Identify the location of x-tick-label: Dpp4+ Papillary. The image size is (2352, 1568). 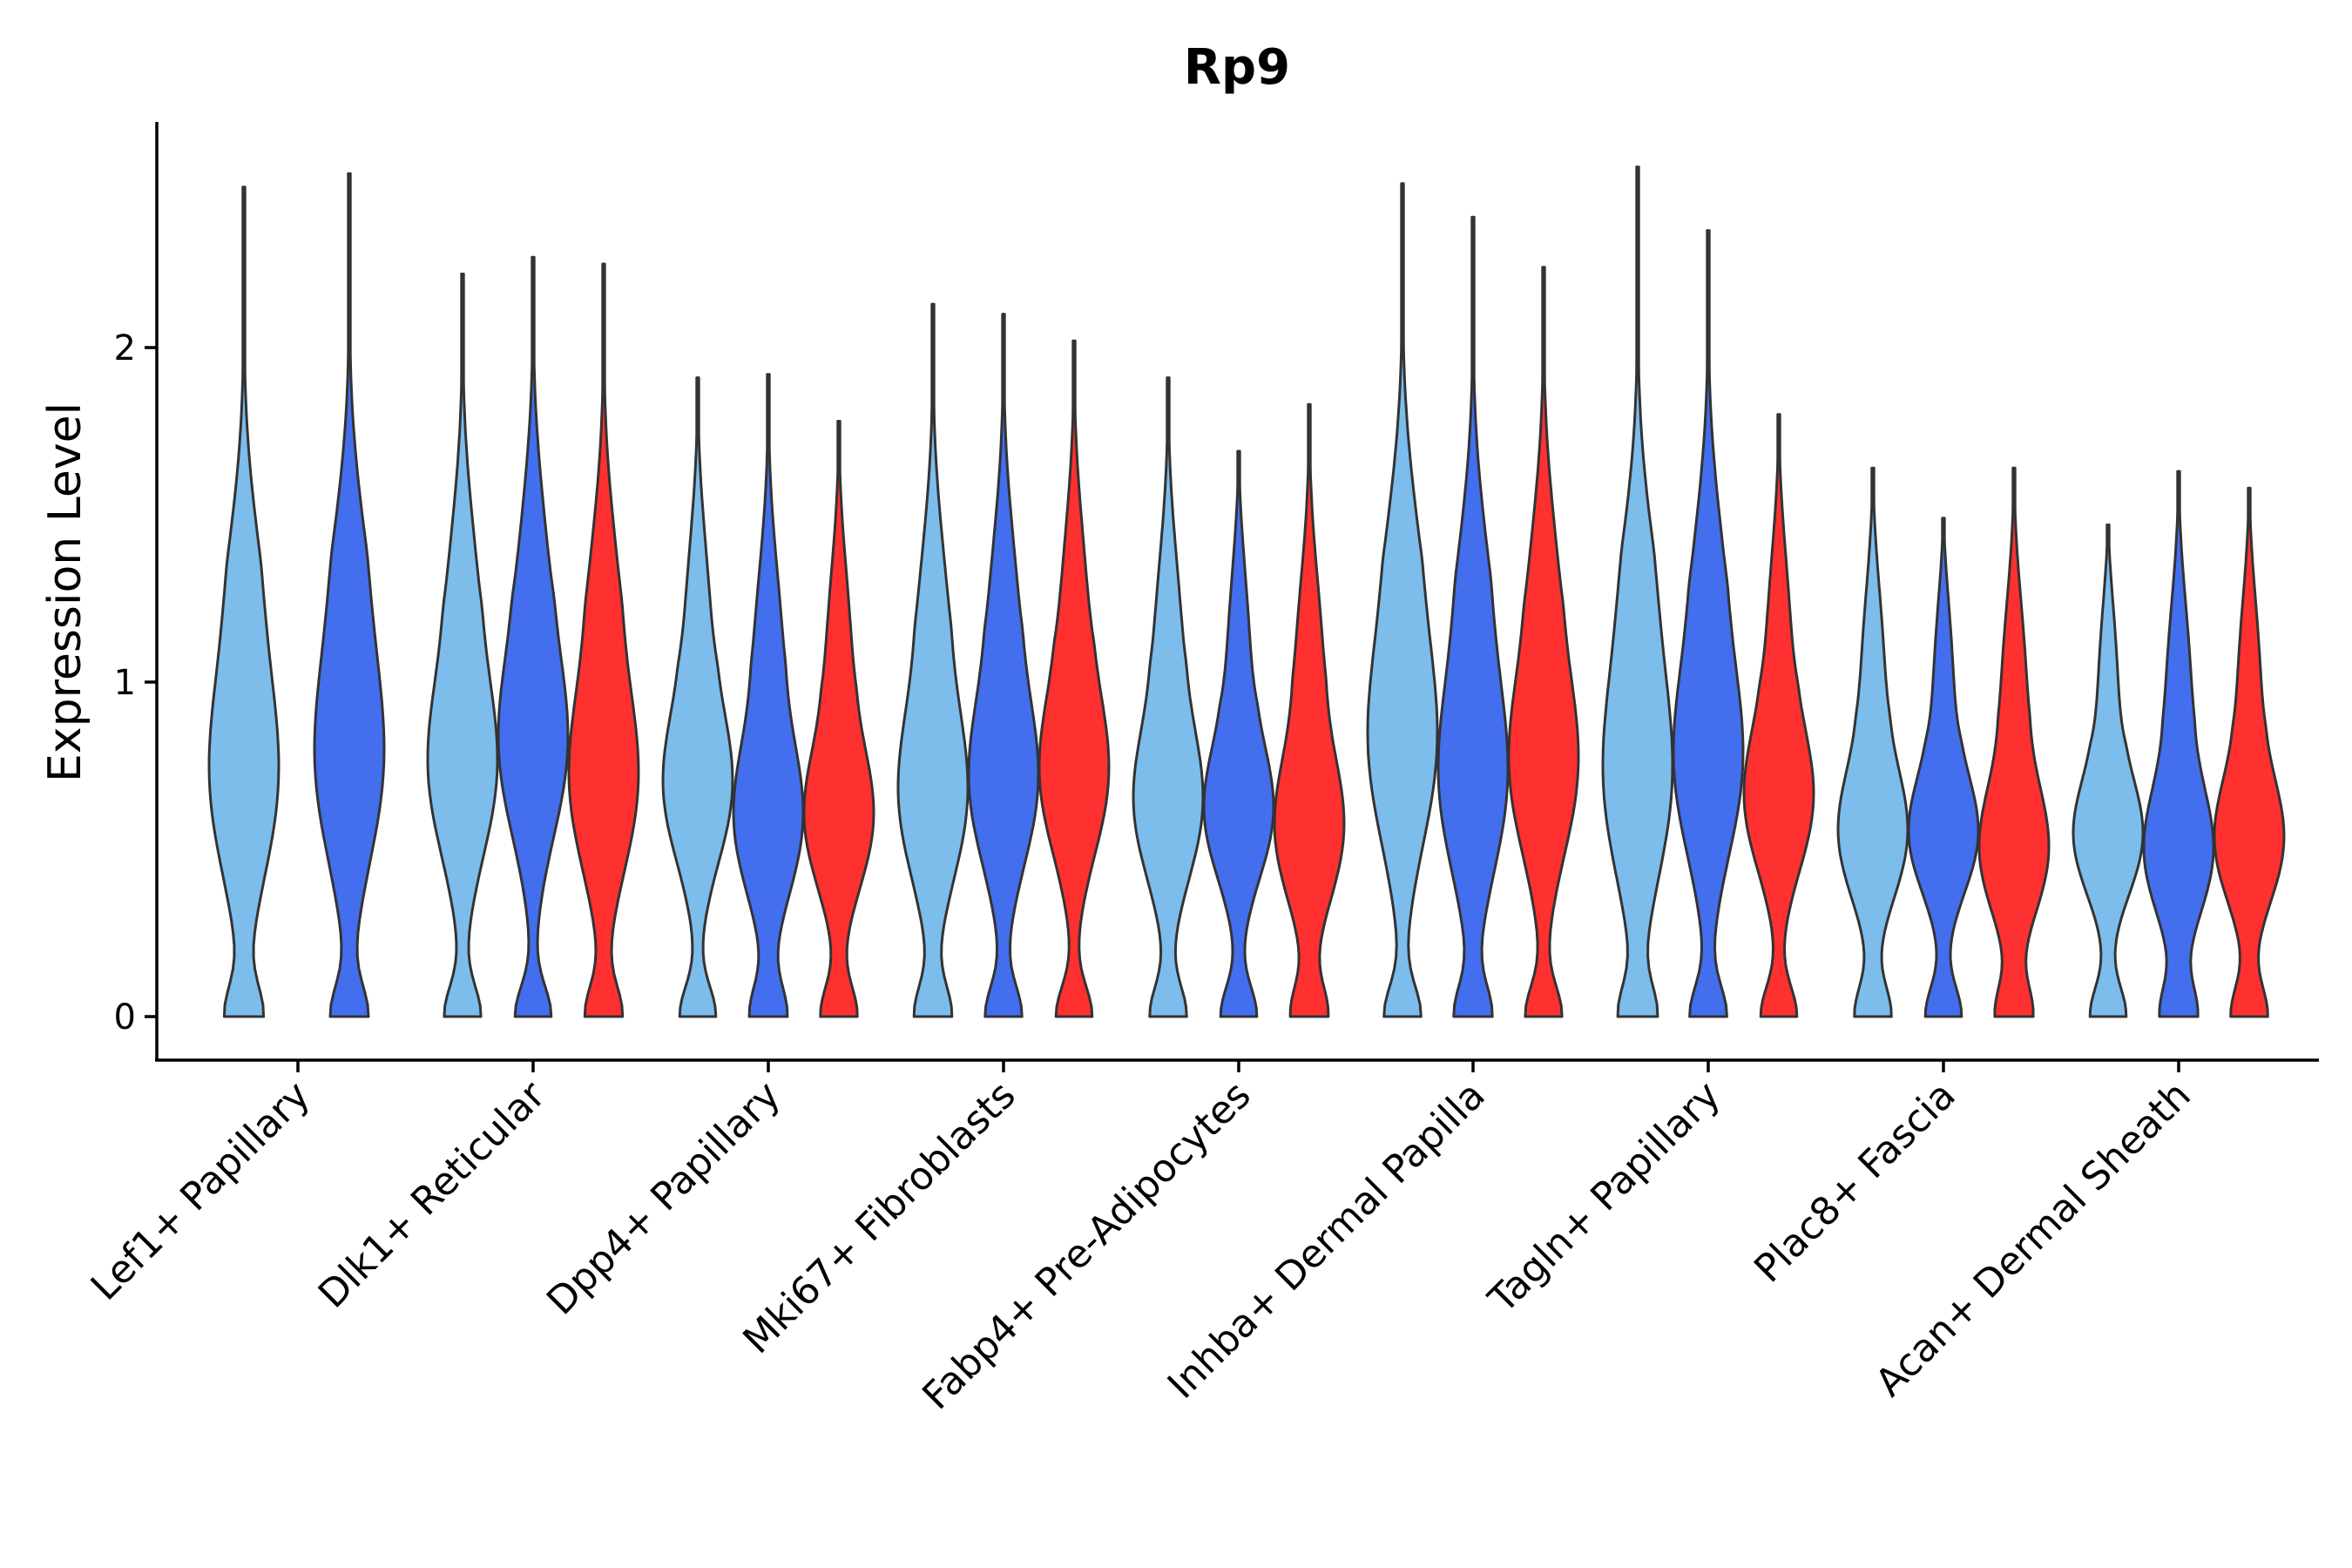
(663, 1198).